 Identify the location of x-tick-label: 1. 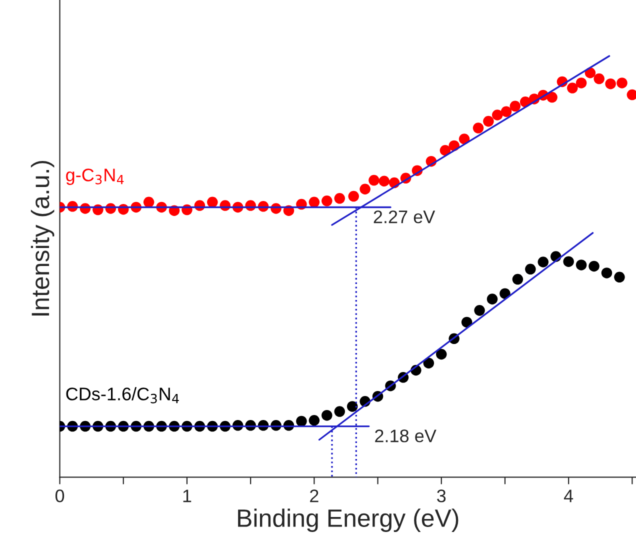
(187, 496).